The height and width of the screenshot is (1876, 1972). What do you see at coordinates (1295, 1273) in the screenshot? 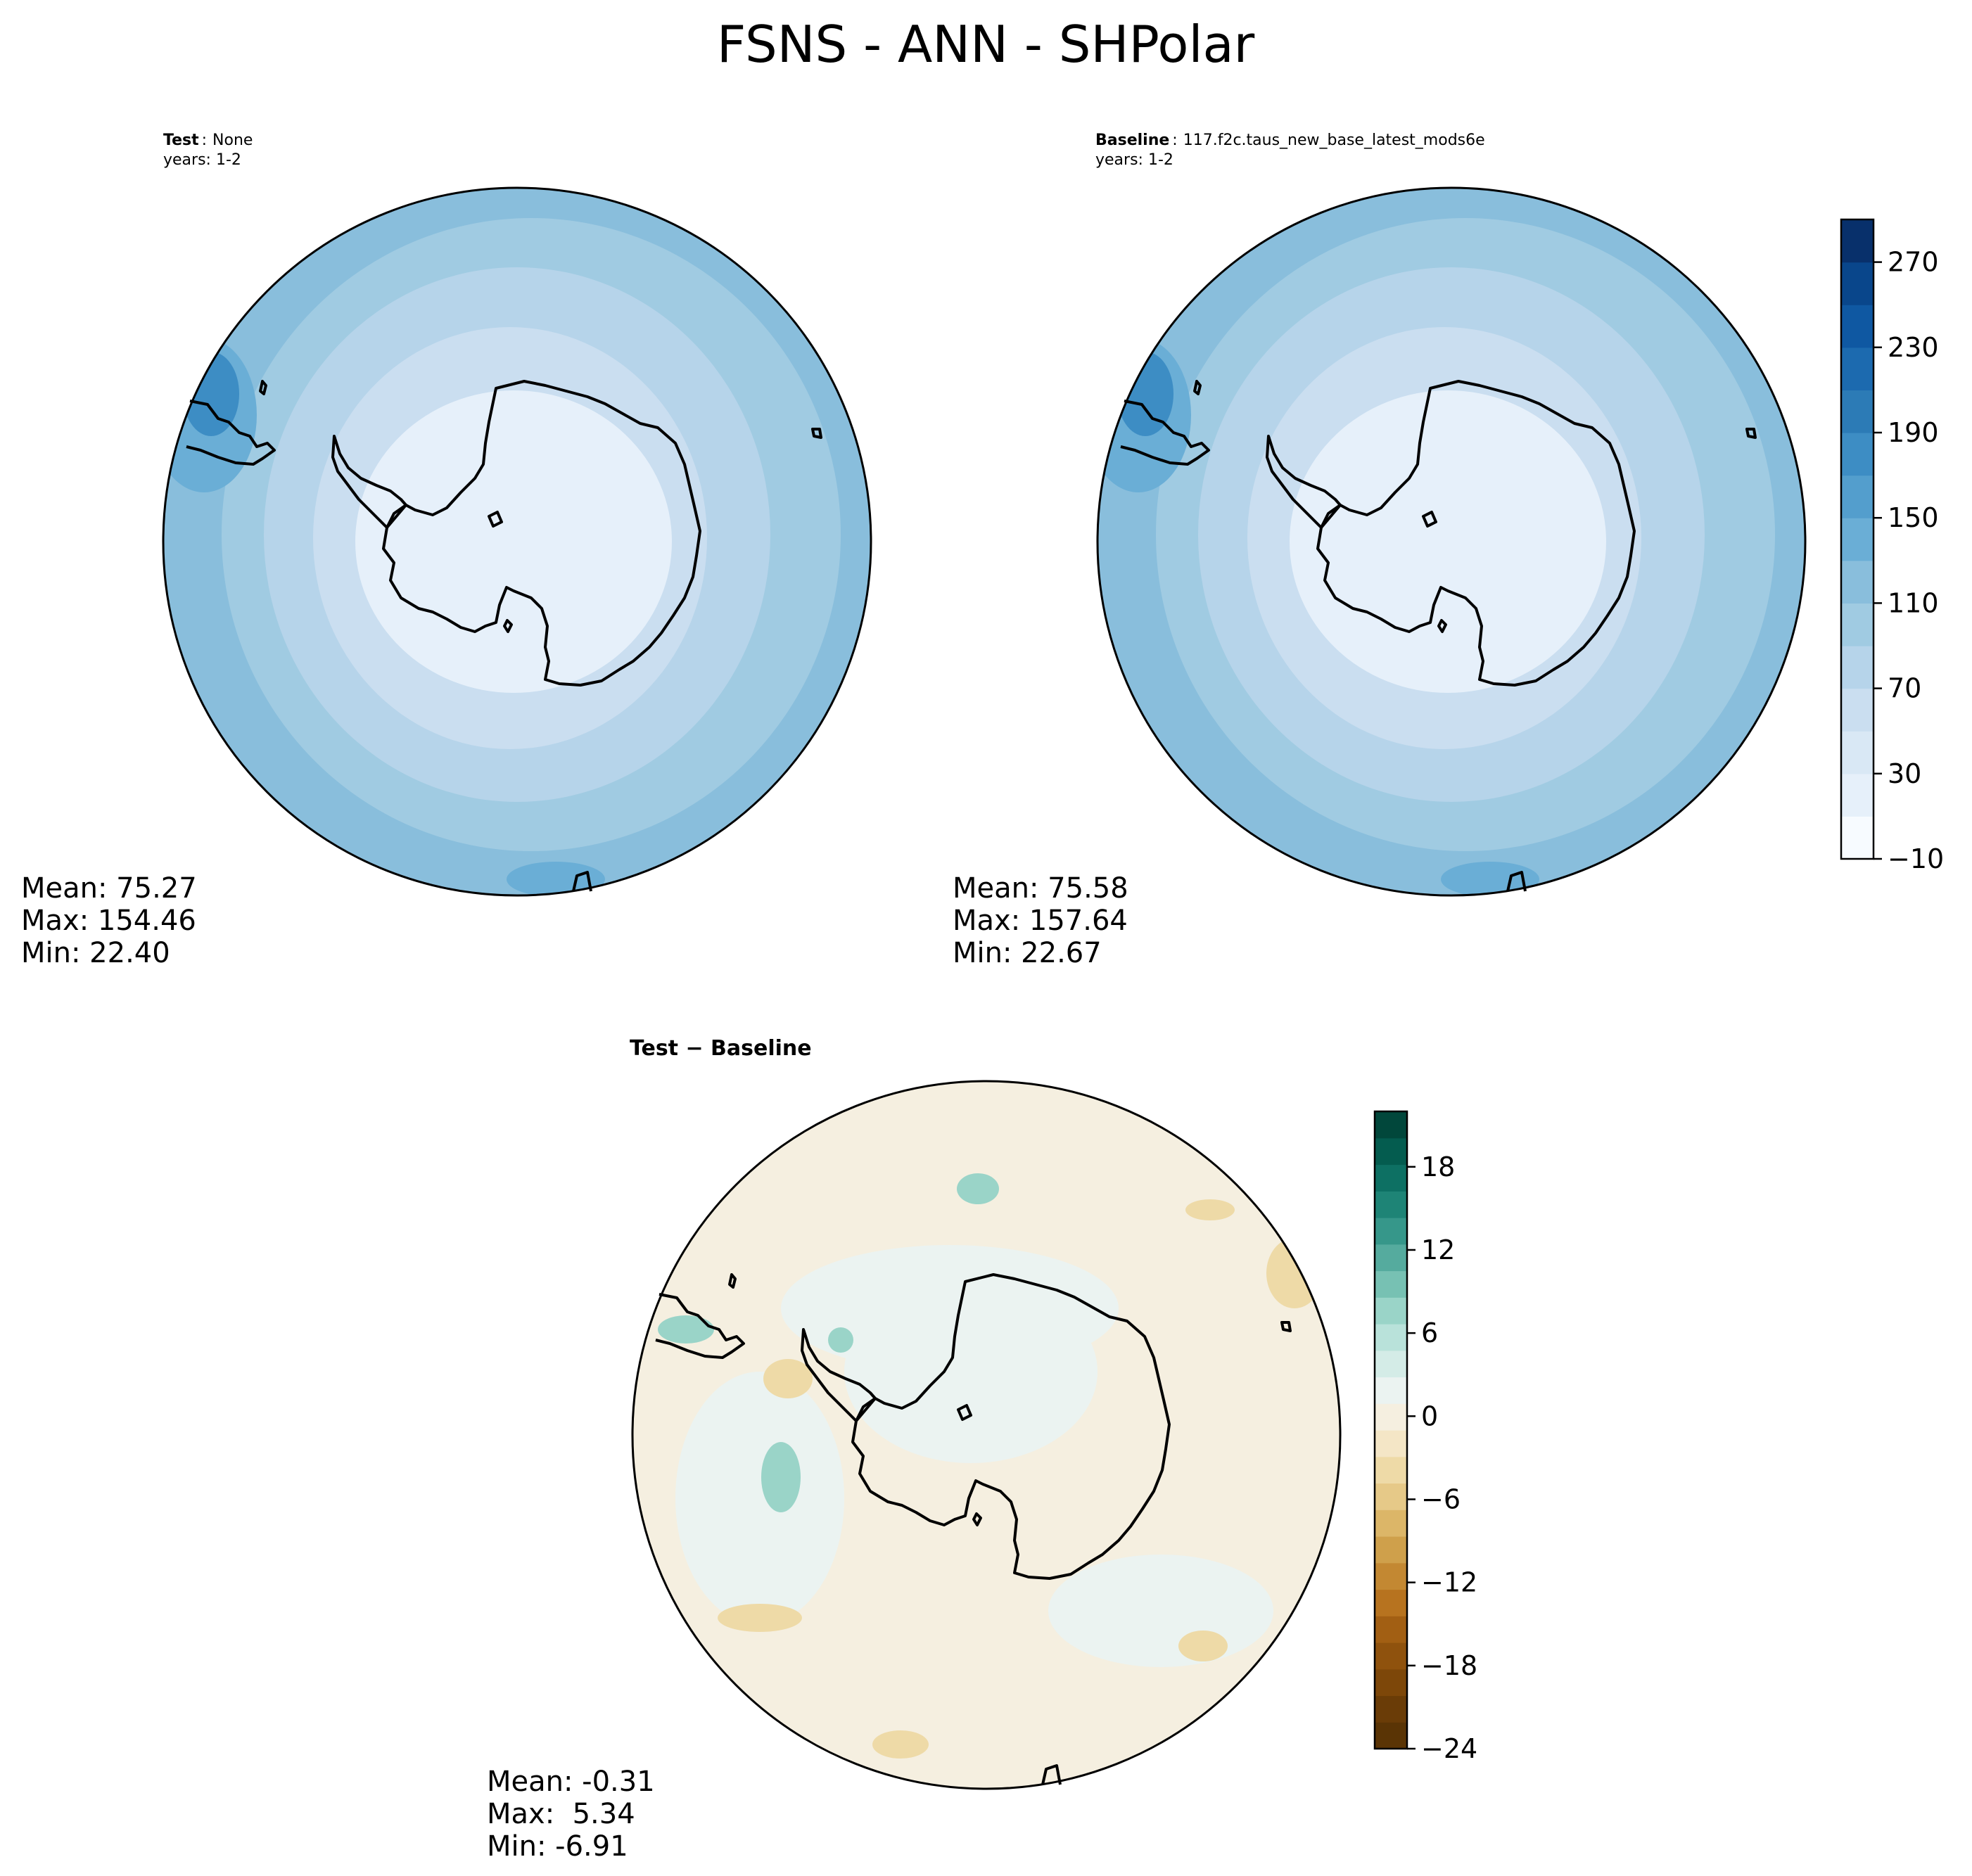
I see `map-diff-patch-t3` at bounding box center [1295, 1273].